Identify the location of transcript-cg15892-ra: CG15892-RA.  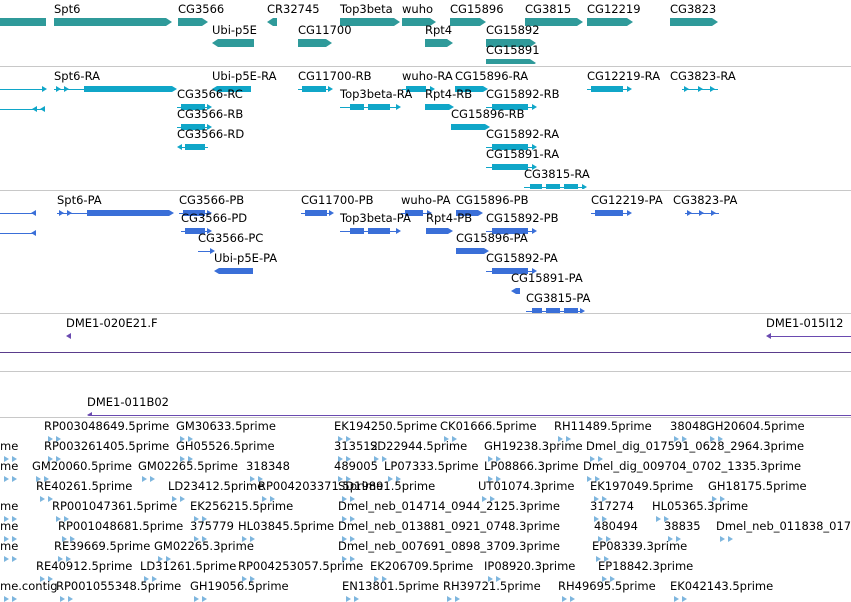
(527, 139).